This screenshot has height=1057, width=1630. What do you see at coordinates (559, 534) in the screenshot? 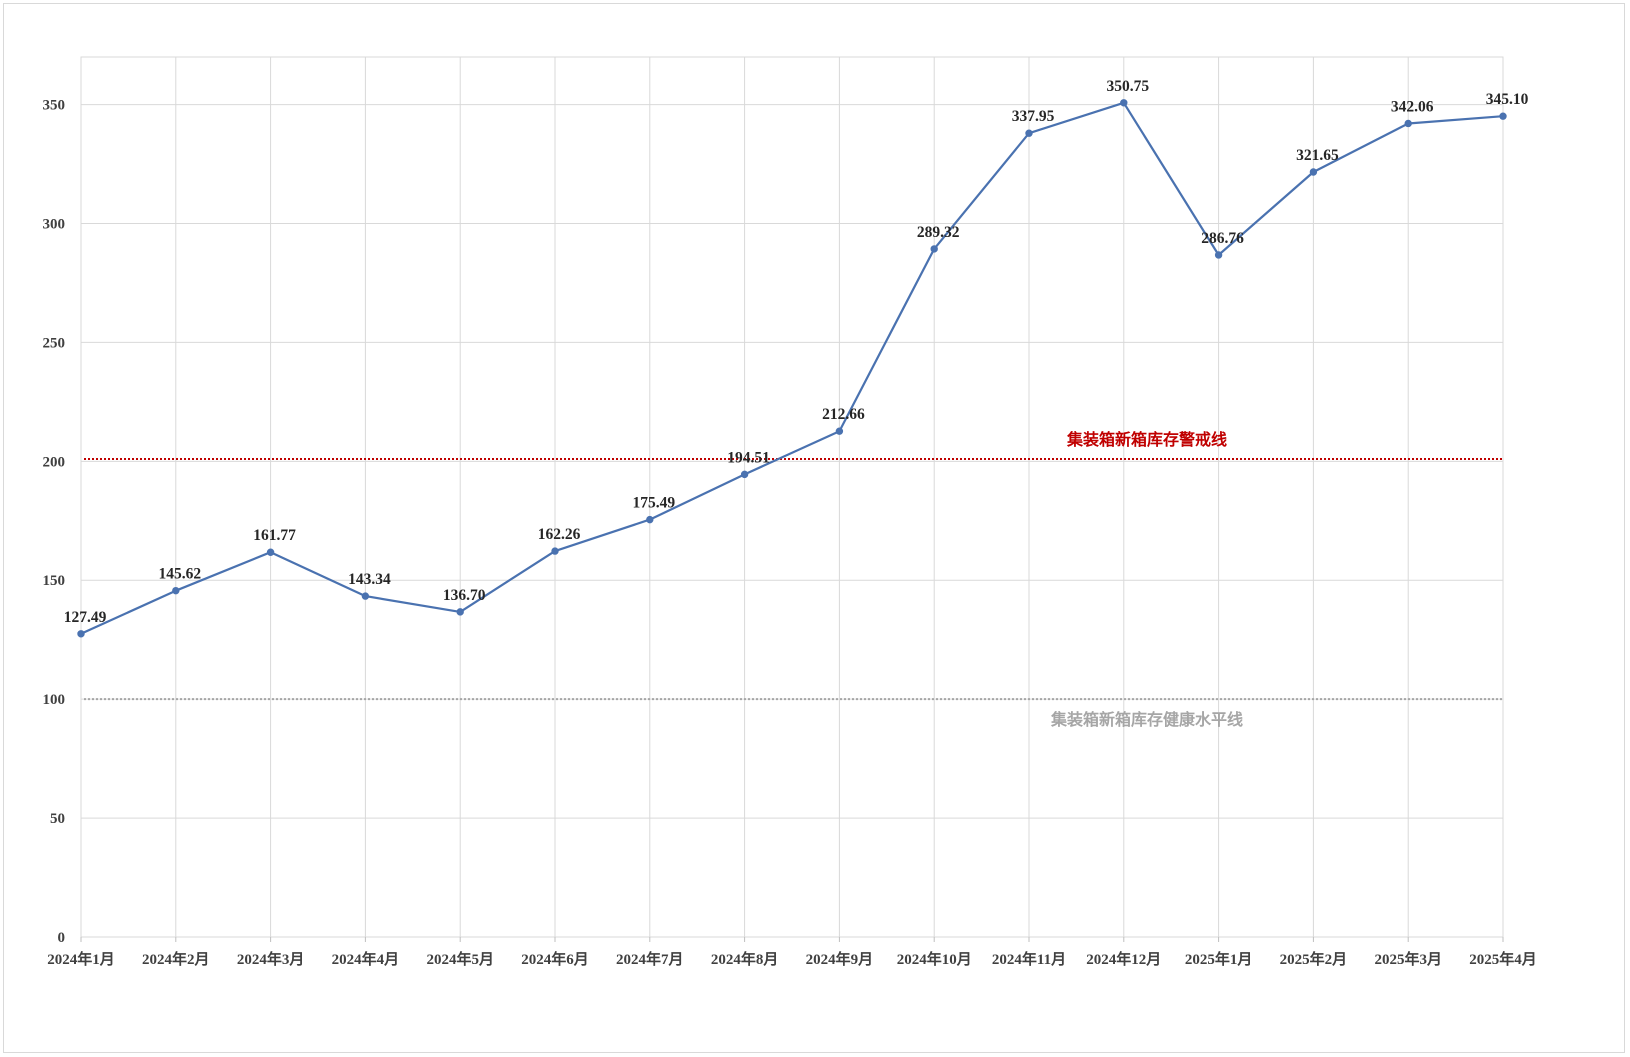
I see `data-label: 162.26` at bounding box center [559, 534].